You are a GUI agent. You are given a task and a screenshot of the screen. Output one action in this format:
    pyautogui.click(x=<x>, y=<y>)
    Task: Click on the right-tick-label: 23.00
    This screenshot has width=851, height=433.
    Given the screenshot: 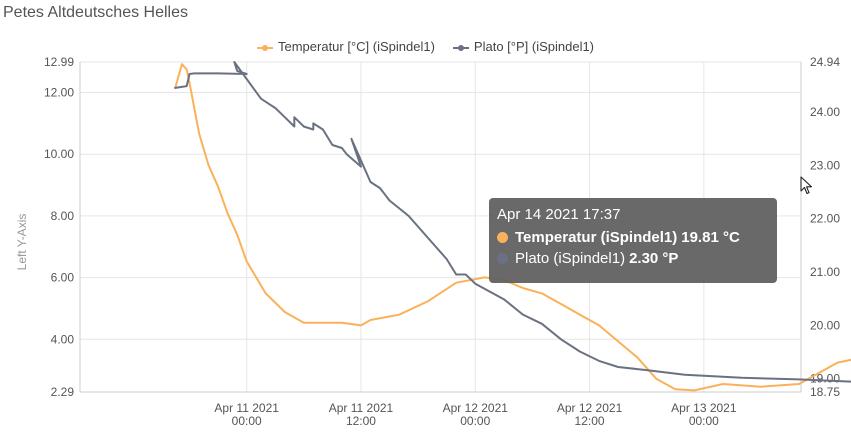 What is the action you would take?
    pyautogui.click(x=825, y=165)
    